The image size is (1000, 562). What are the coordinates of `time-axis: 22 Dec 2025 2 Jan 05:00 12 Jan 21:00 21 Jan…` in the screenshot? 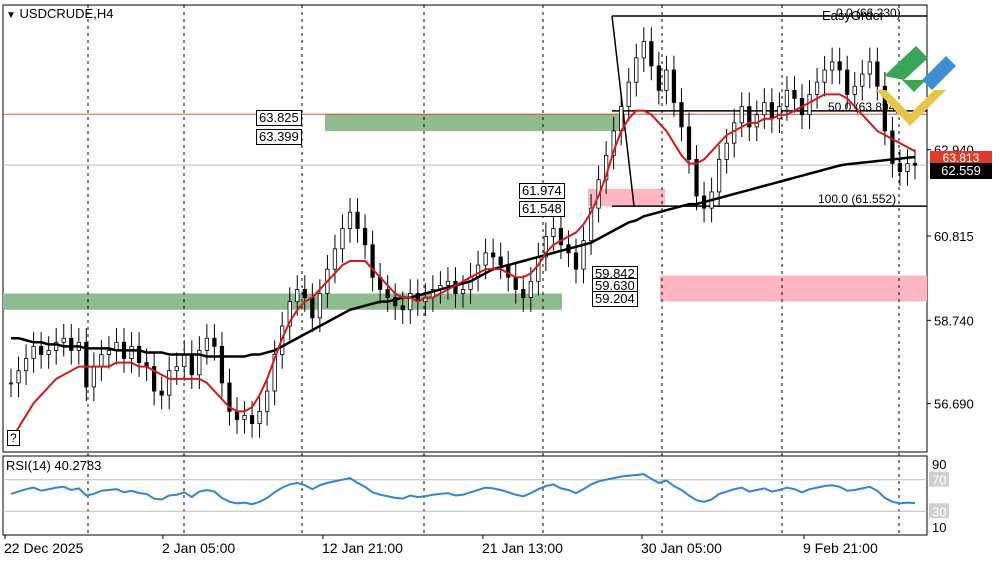 It's located at (441, 545).